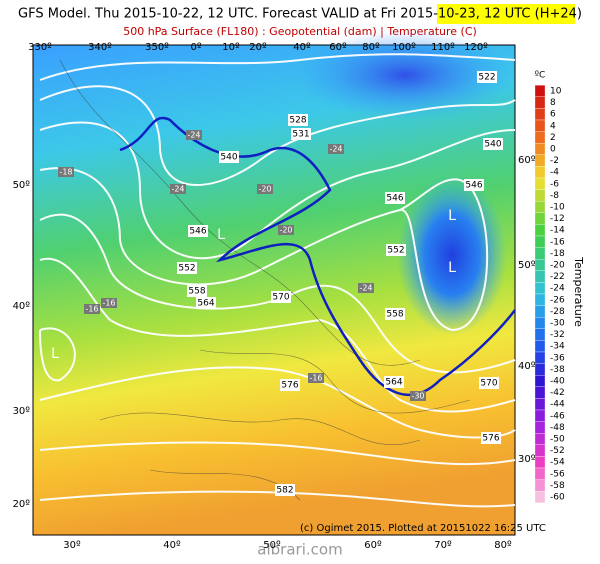 The image size is (600, 564). Describe the element at coordinates (527, 160) in the screenshot. I see `latitude-label: 60º` at that location.